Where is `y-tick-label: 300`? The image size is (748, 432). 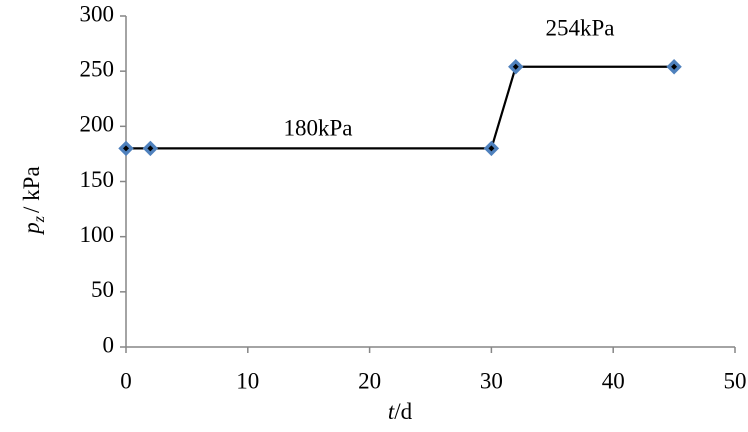
y-tick-label: 300 is located at coordinates (97, 13).